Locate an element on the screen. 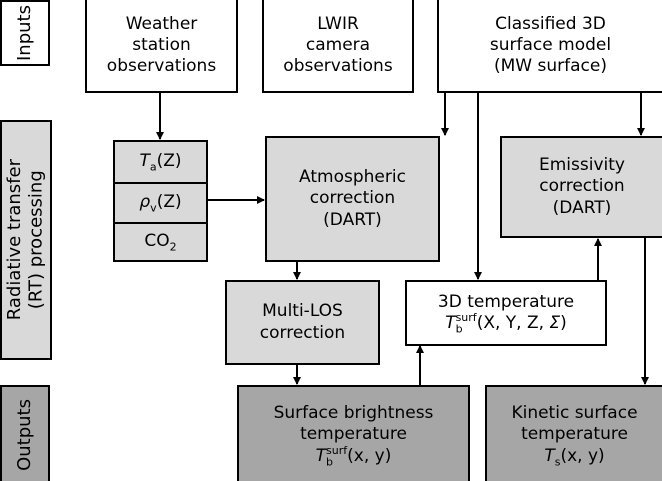 The image size is (662, 481). node: Classified 3D surface model (MW surface) is located at coordinates (549, 46).